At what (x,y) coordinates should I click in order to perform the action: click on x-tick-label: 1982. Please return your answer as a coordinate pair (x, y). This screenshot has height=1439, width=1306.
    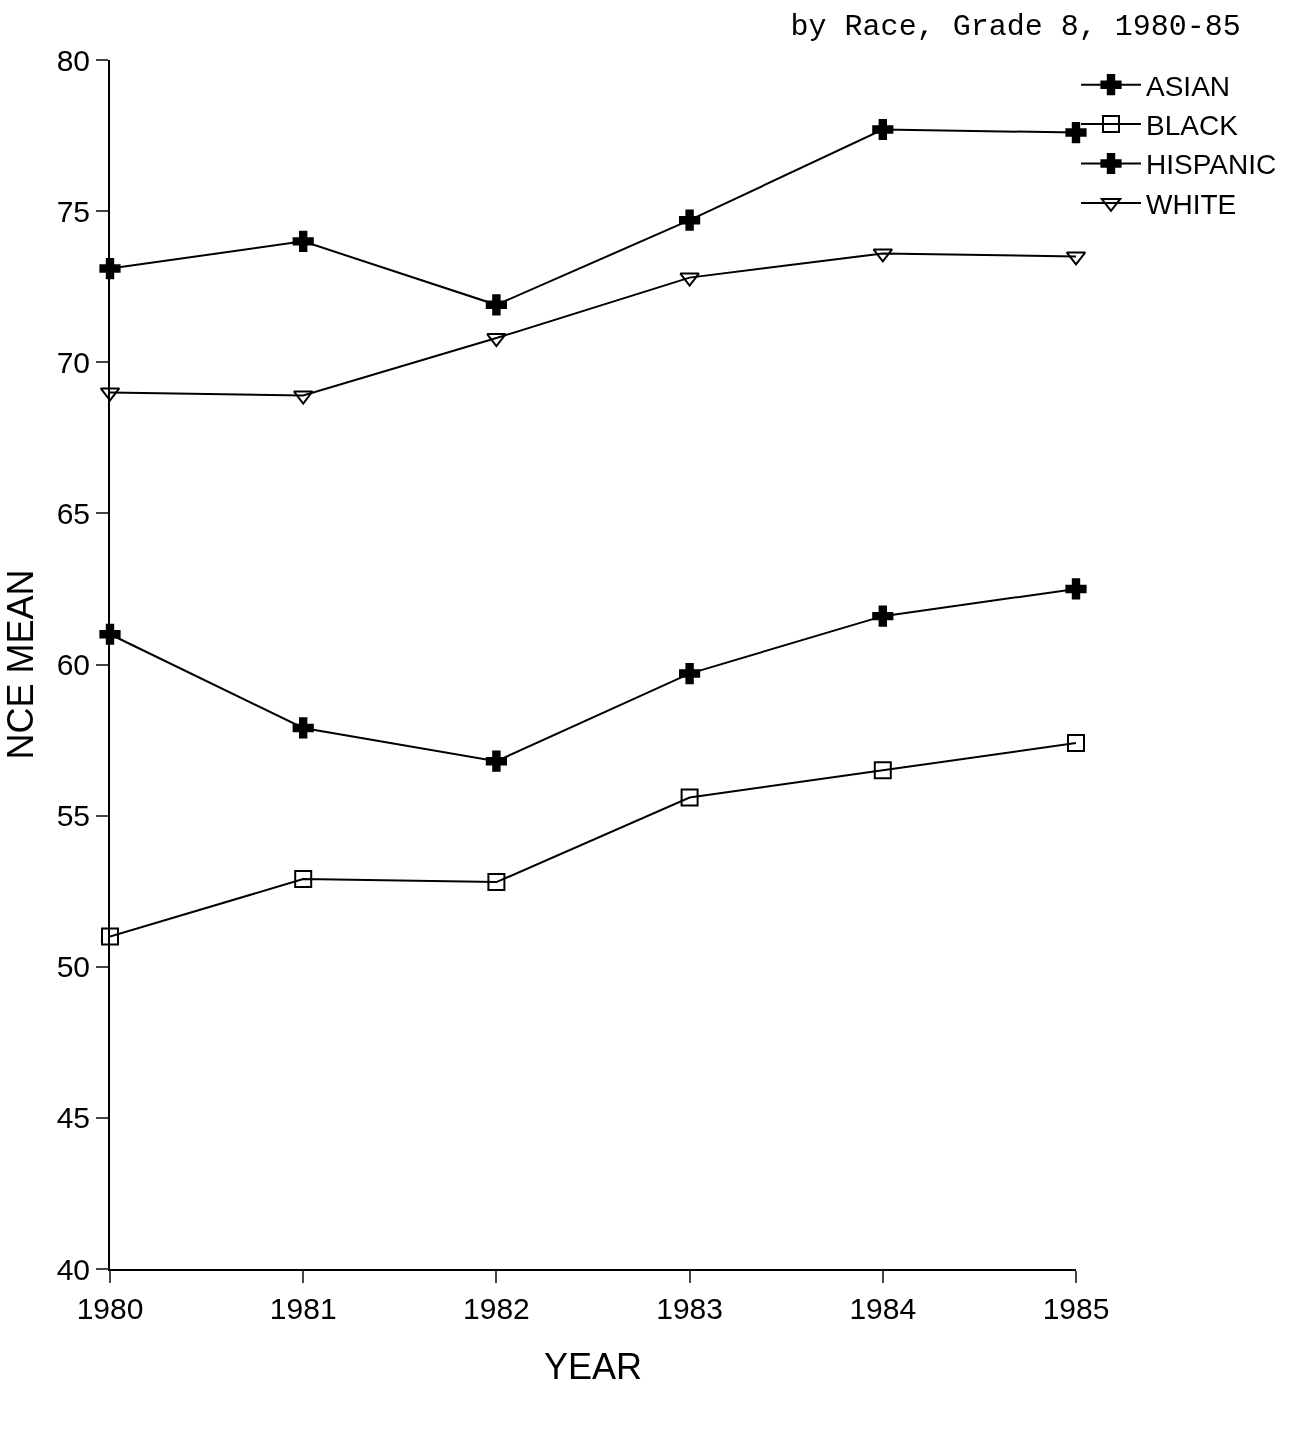
    Looking at the image, I should click on (496, 1308).